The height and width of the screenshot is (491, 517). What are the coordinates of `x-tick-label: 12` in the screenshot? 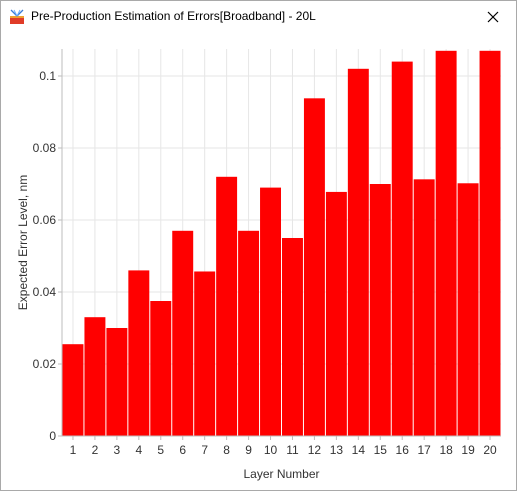 It's located at (315, 450).